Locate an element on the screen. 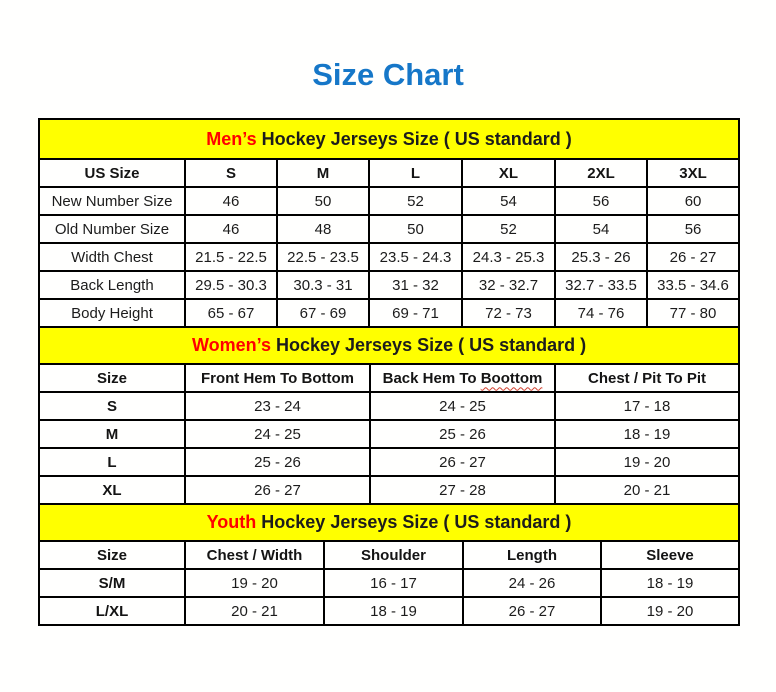  table-cell: 52 is located at coordinates (415, 201).